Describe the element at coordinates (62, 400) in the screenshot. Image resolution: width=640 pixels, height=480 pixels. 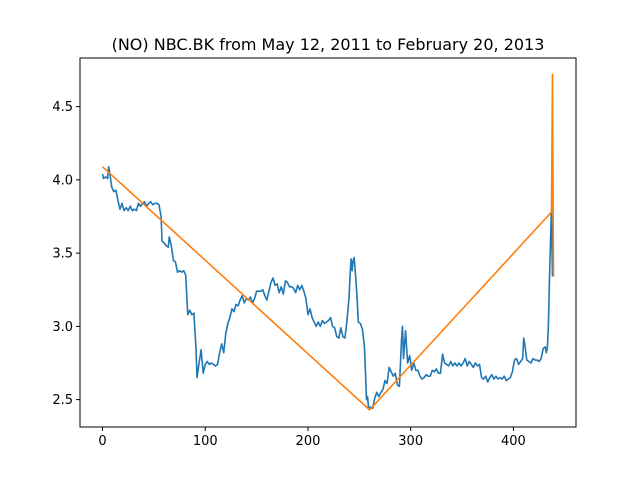
I see `y-tick-label: 2.5` at that location.